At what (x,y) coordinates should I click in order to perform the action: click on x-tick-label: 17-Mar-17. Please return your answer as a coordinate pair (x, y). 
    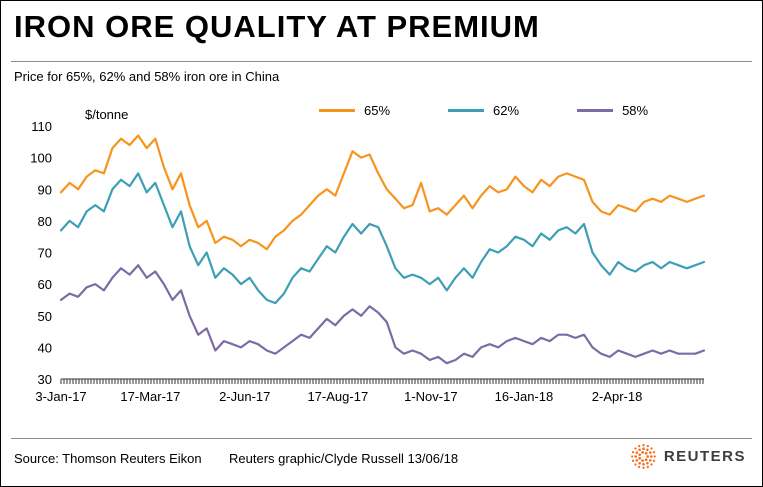
    Looking at the image, I should click on (150, 396).